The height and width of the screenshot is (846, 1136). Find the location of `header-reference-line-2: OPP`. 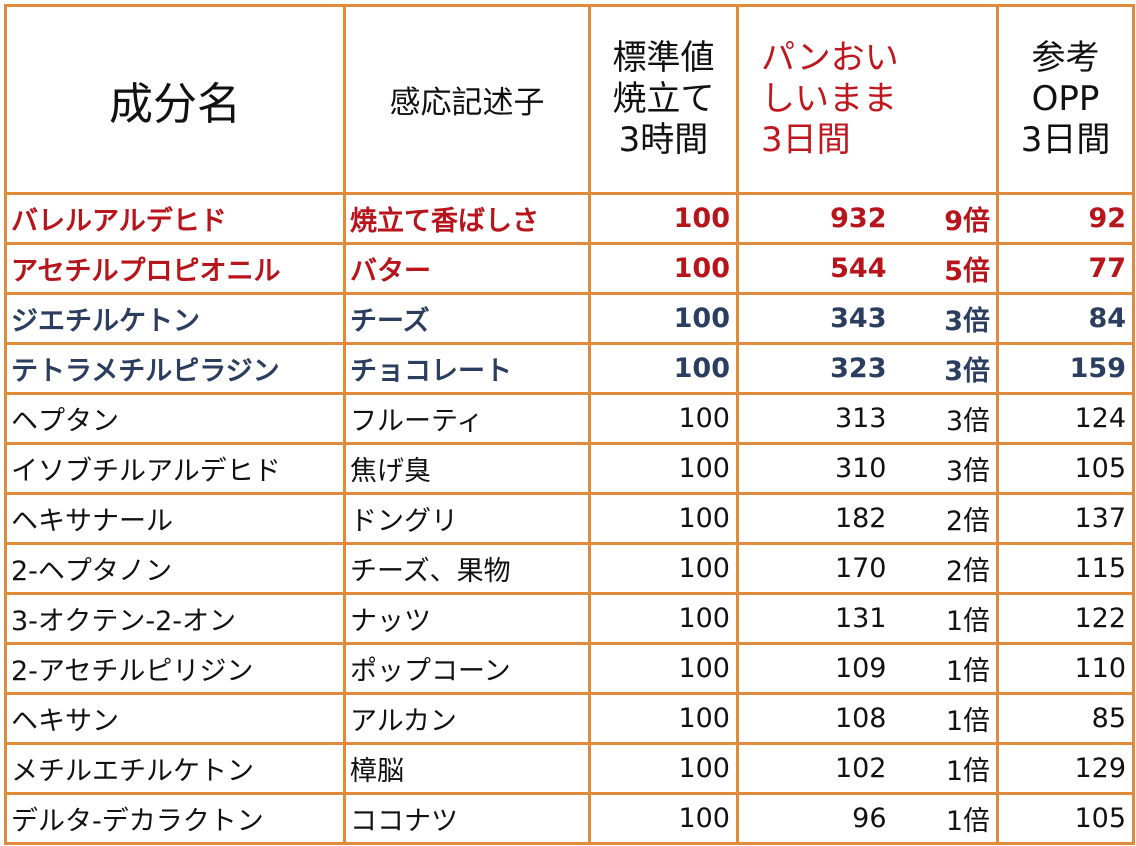

header-reference-line-2: OPP is located at coordinates (1065, 99).